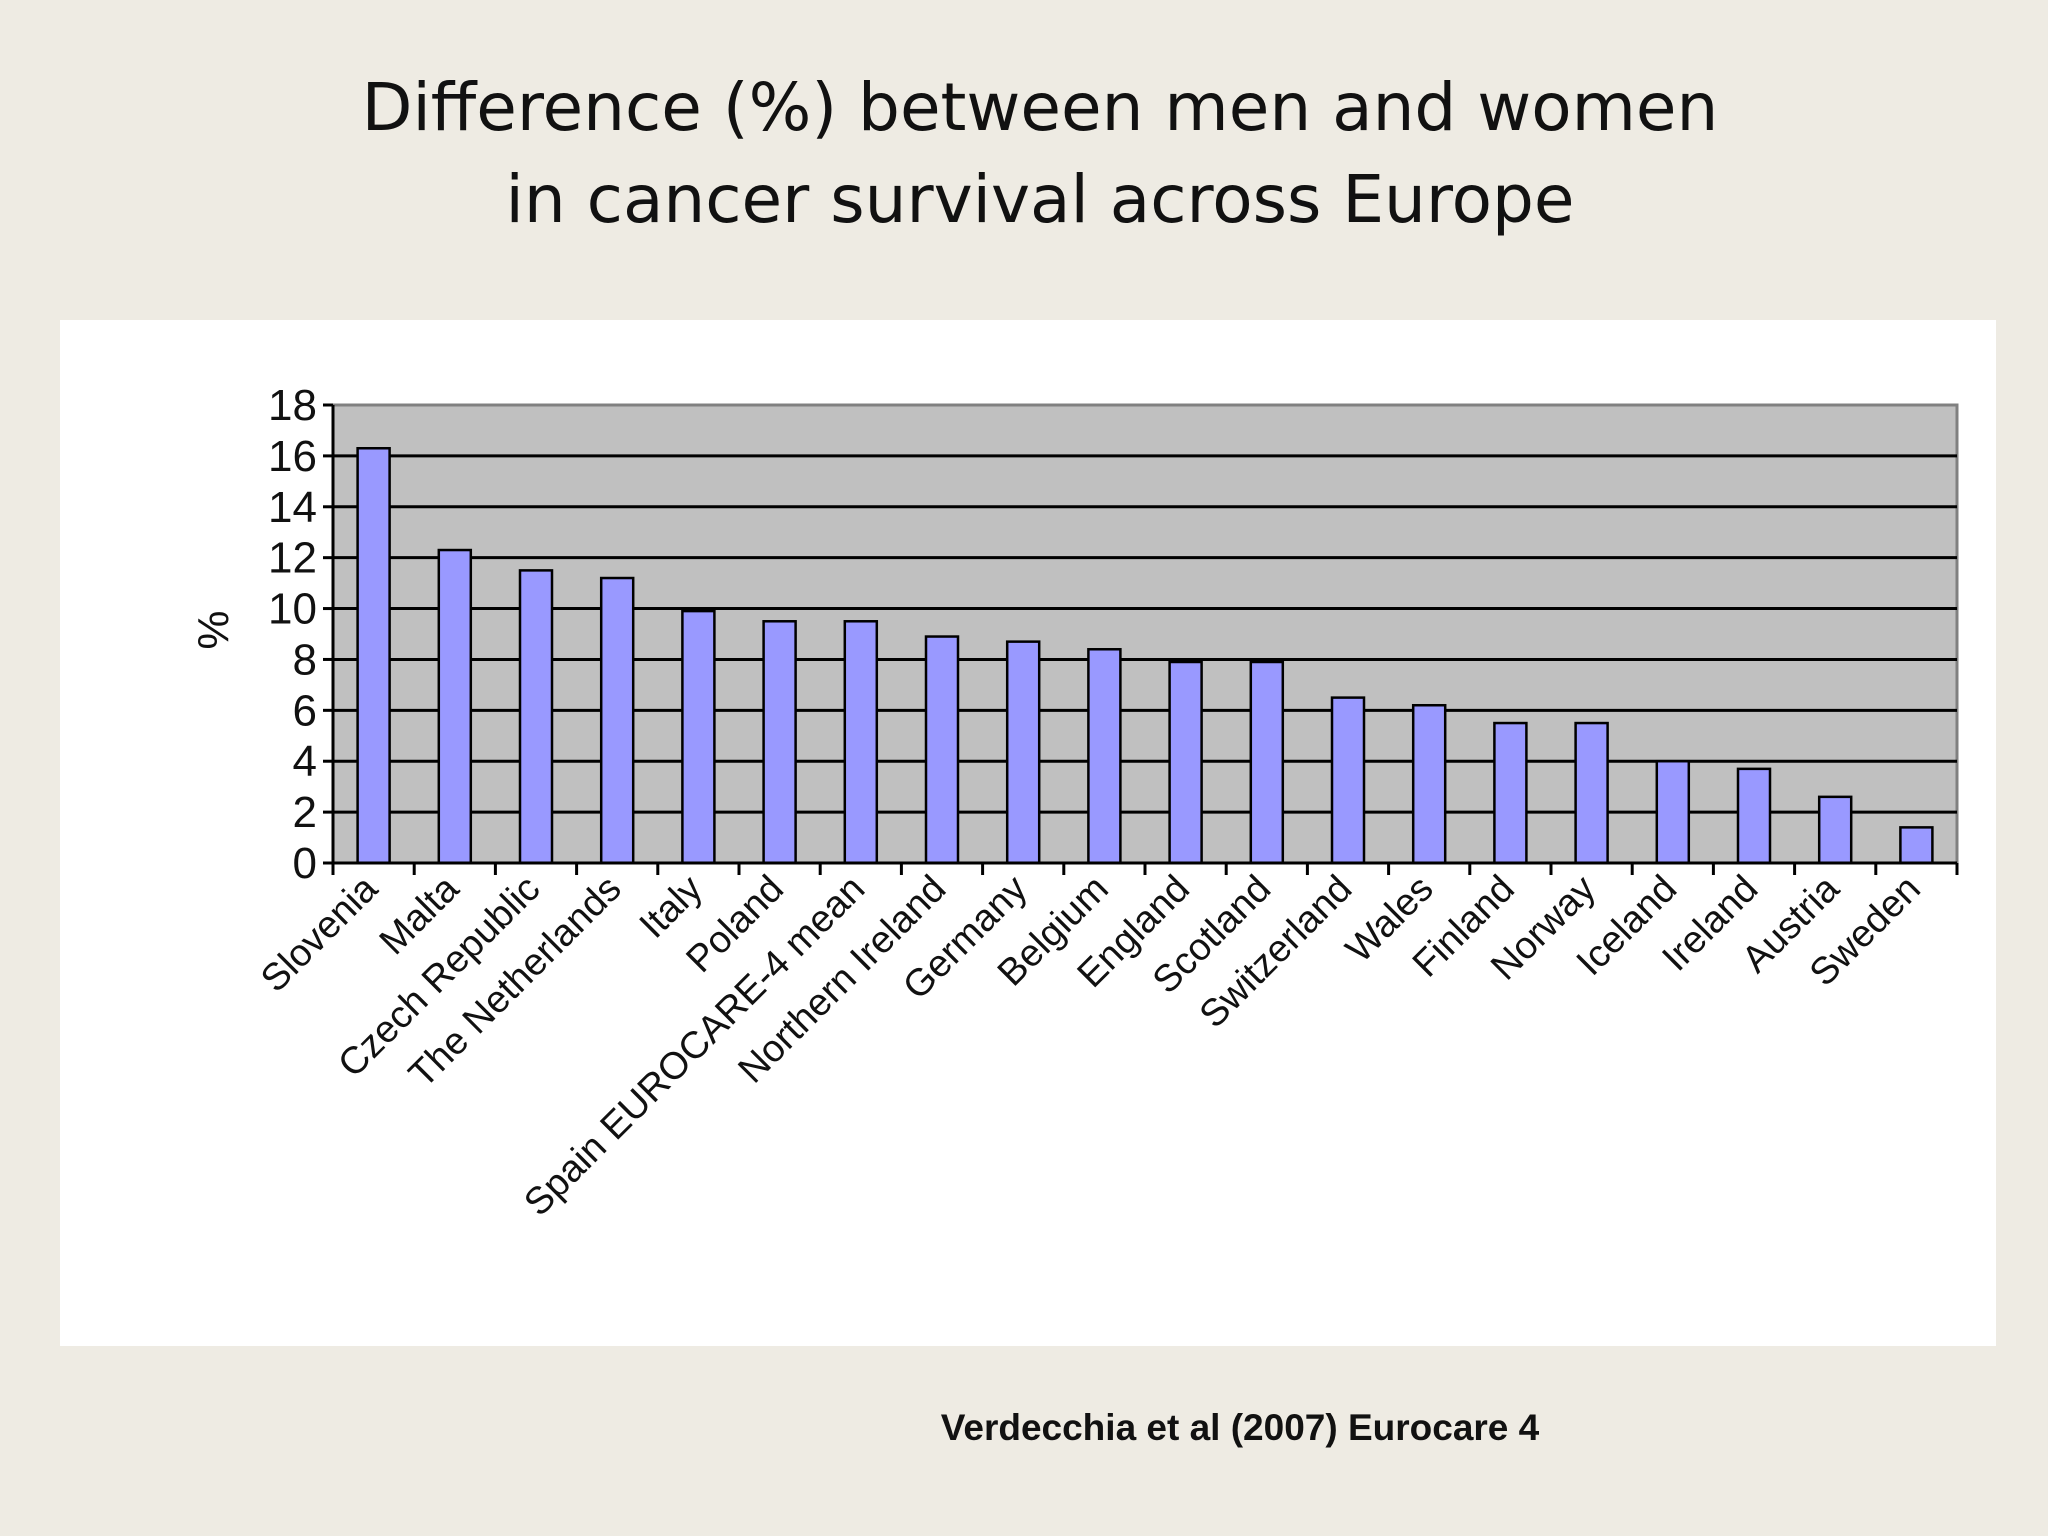  I want to click on x-category-label: Slovenia, so click(319, 933).